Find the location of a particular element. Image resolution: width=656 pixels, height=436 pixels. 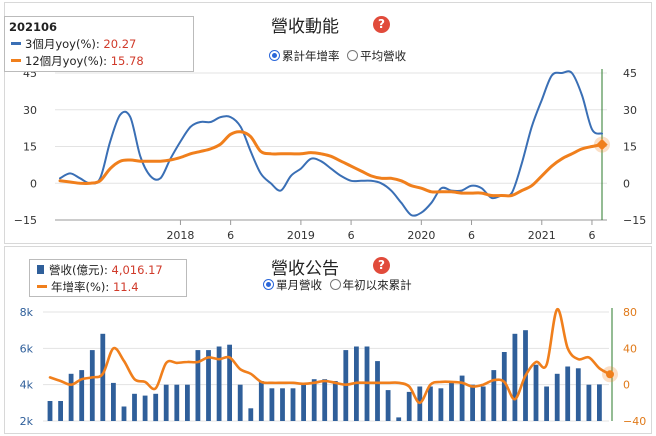

radio-label-cumulative-yoy: 累計年增率 is located at coordinates (311, 56).